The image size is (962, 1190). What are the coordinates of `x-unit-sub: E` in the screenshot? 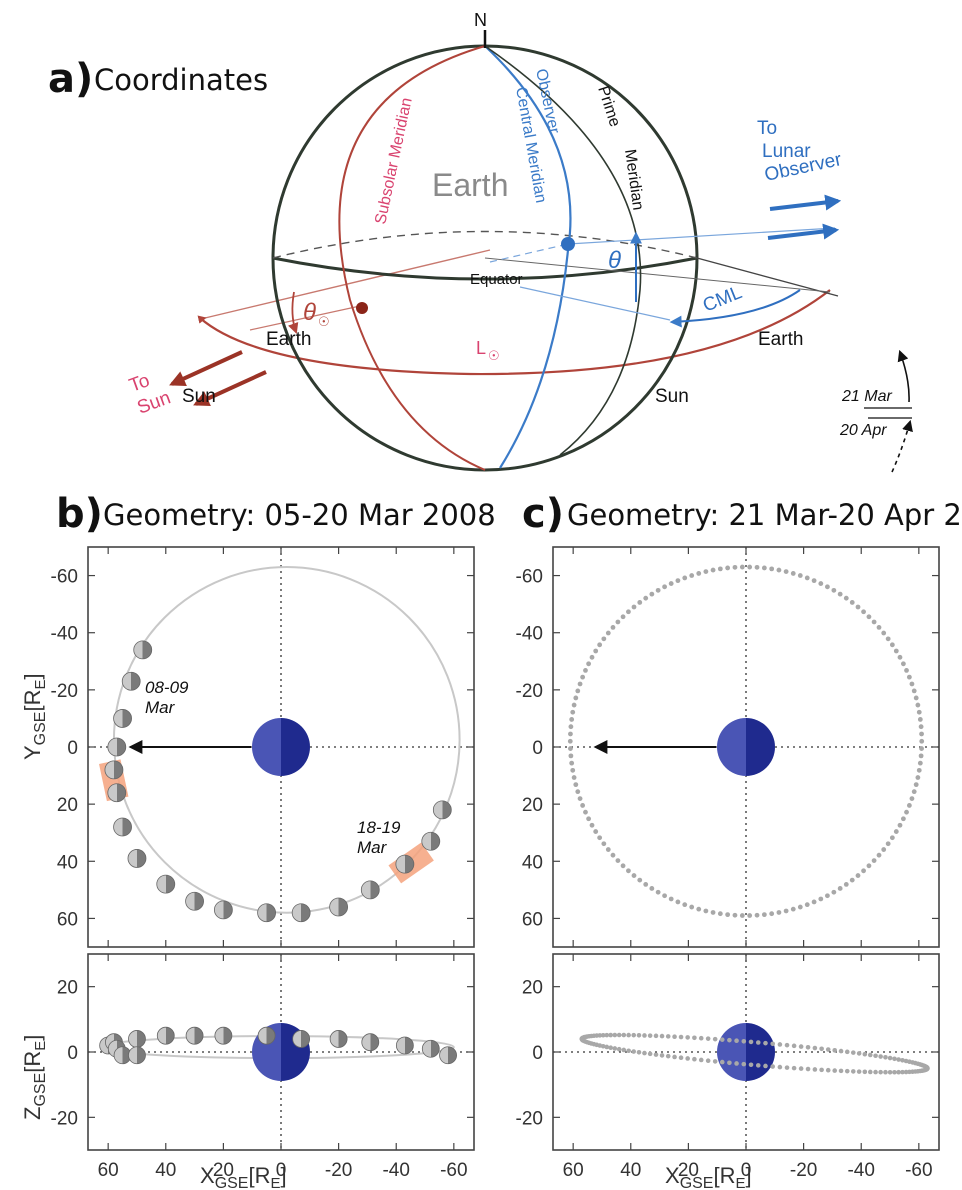 It's located at (275, 1182).